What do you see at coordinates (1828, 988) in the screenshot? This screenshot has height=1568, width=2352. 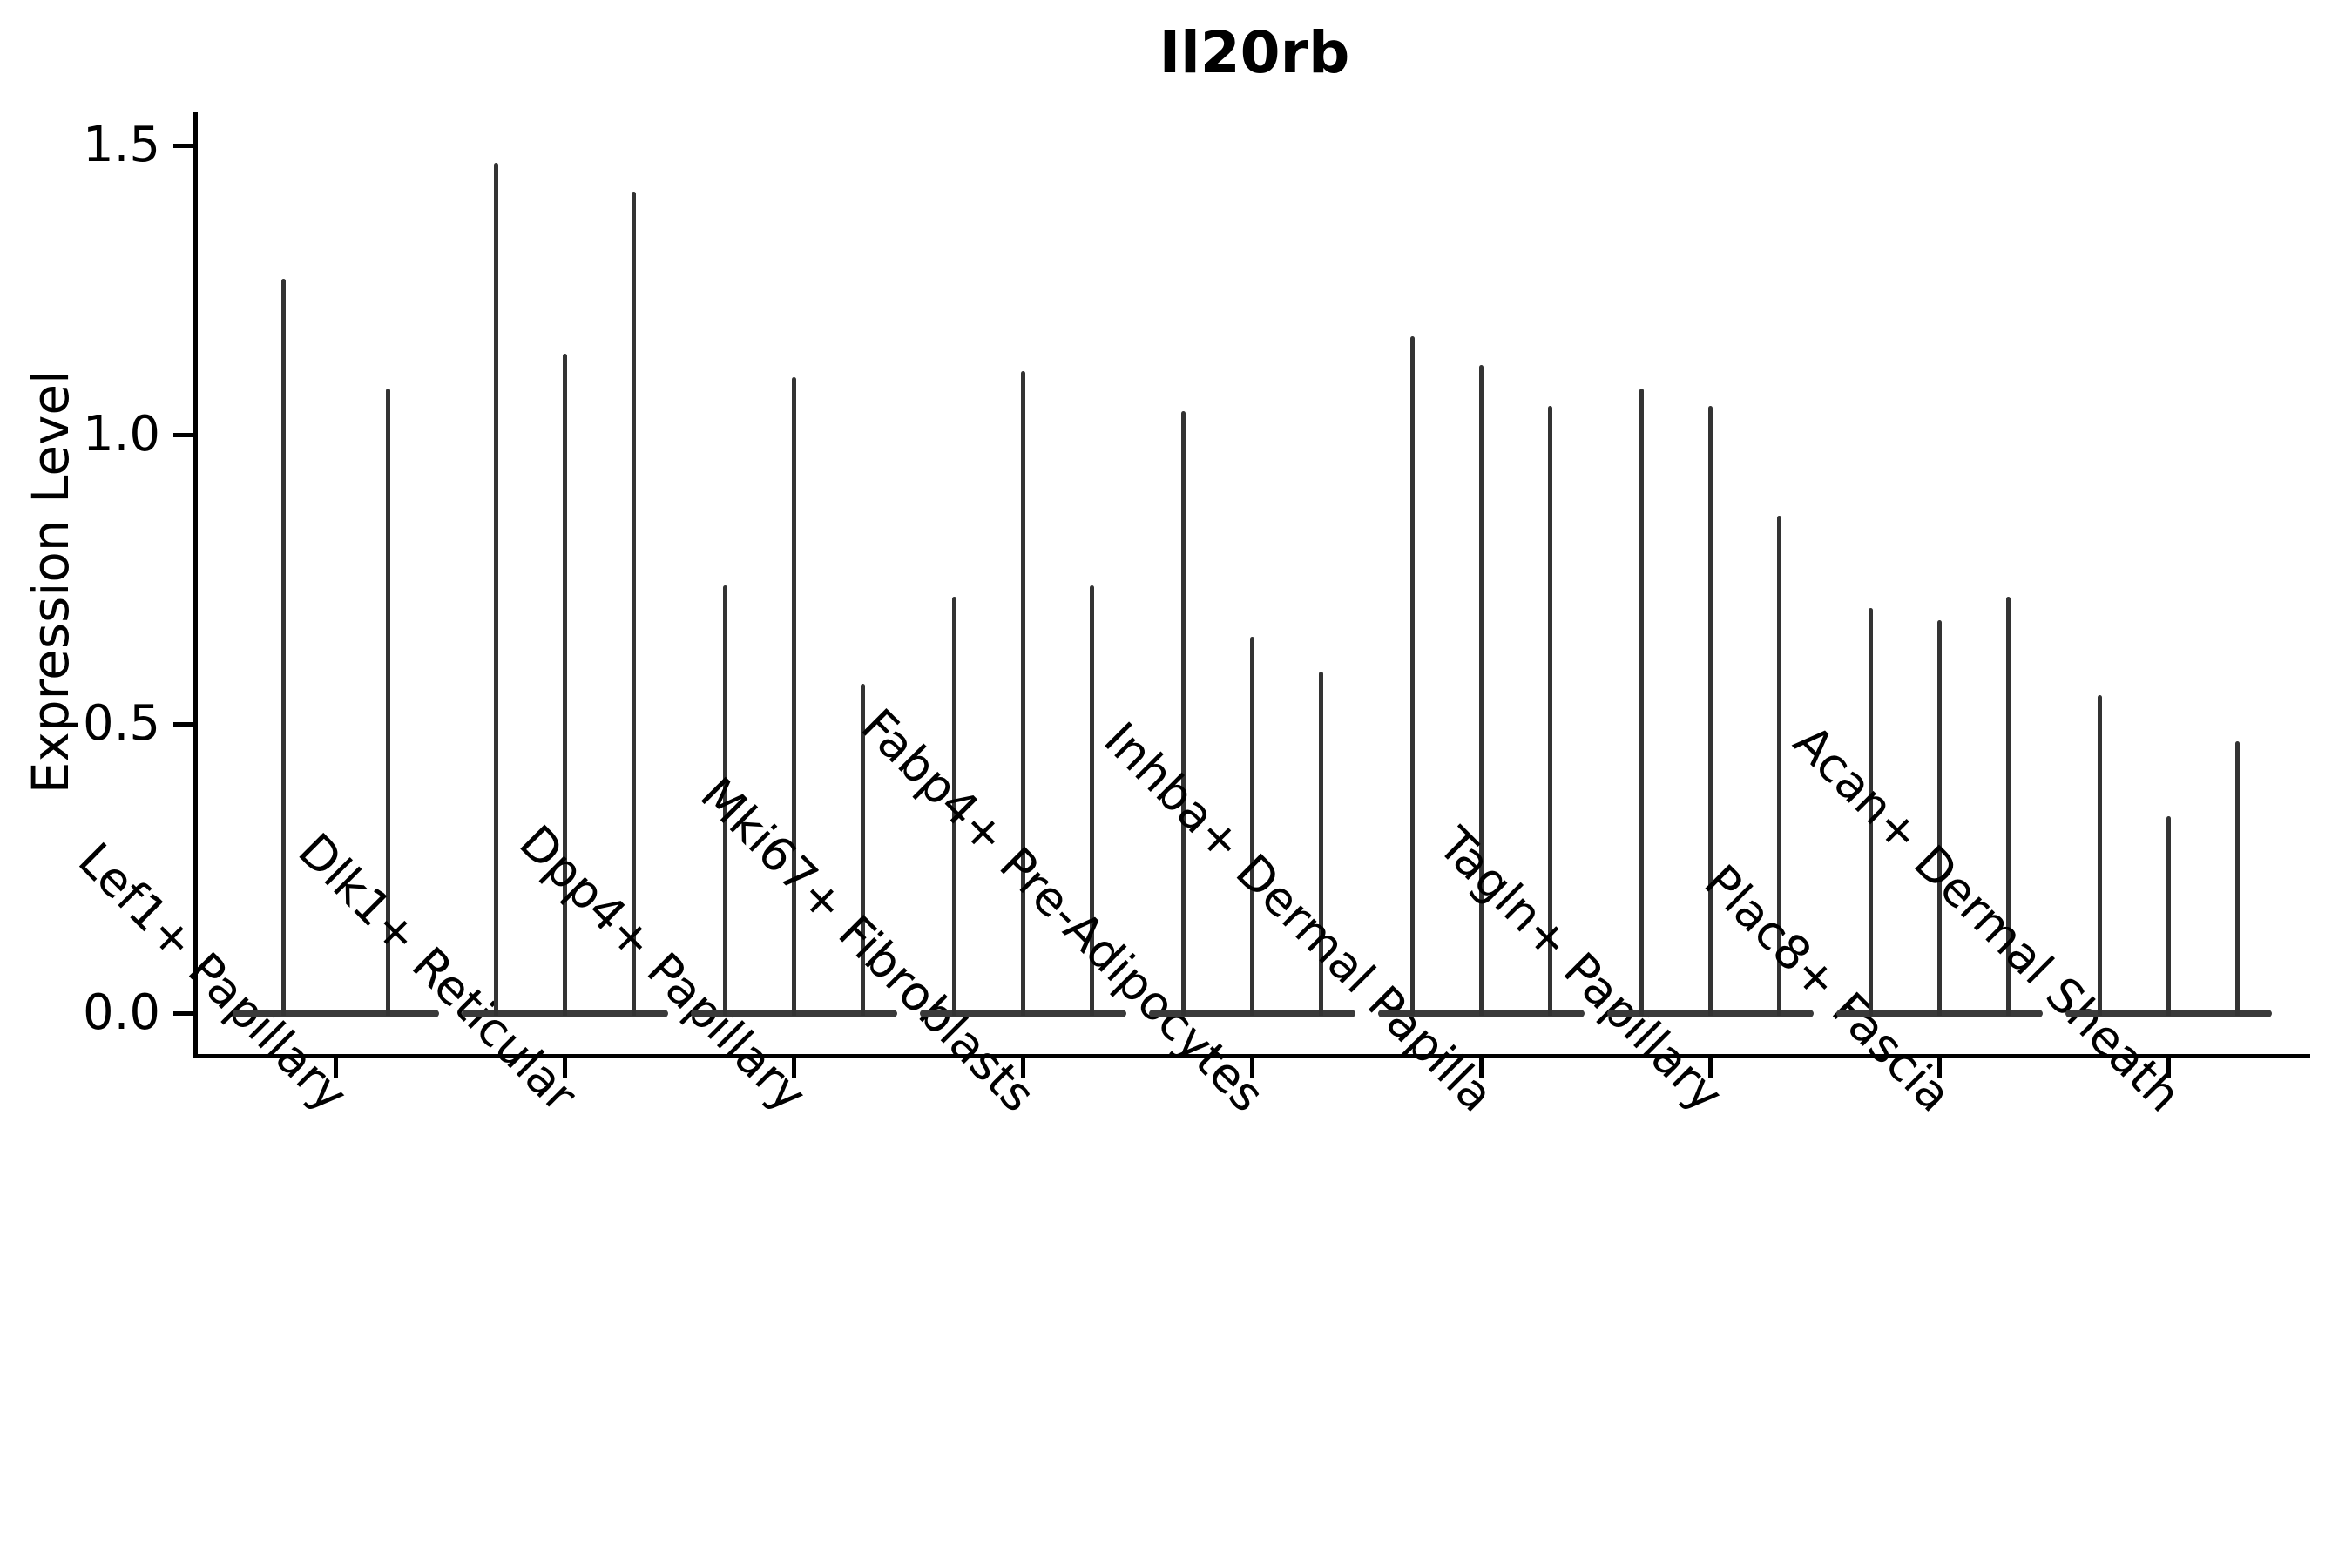 I see `x-category-label: Plac8+ Fascia` at bounding box center [1828, 988].